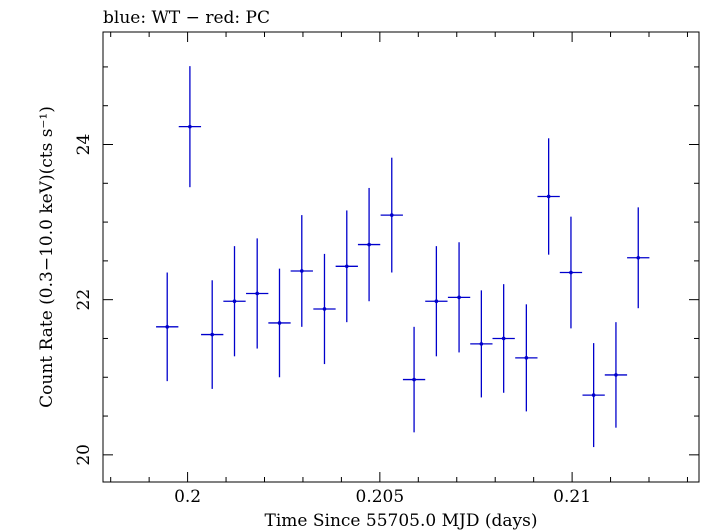 The width and height of the screenshot is (709, 532). What do you see at coordinates (47, 257) in the screenshot?
I see `y-axis-label: Count Rate (0.3−10.0 keV)(cts s⁻¹)` at bounding box center [47, 257].